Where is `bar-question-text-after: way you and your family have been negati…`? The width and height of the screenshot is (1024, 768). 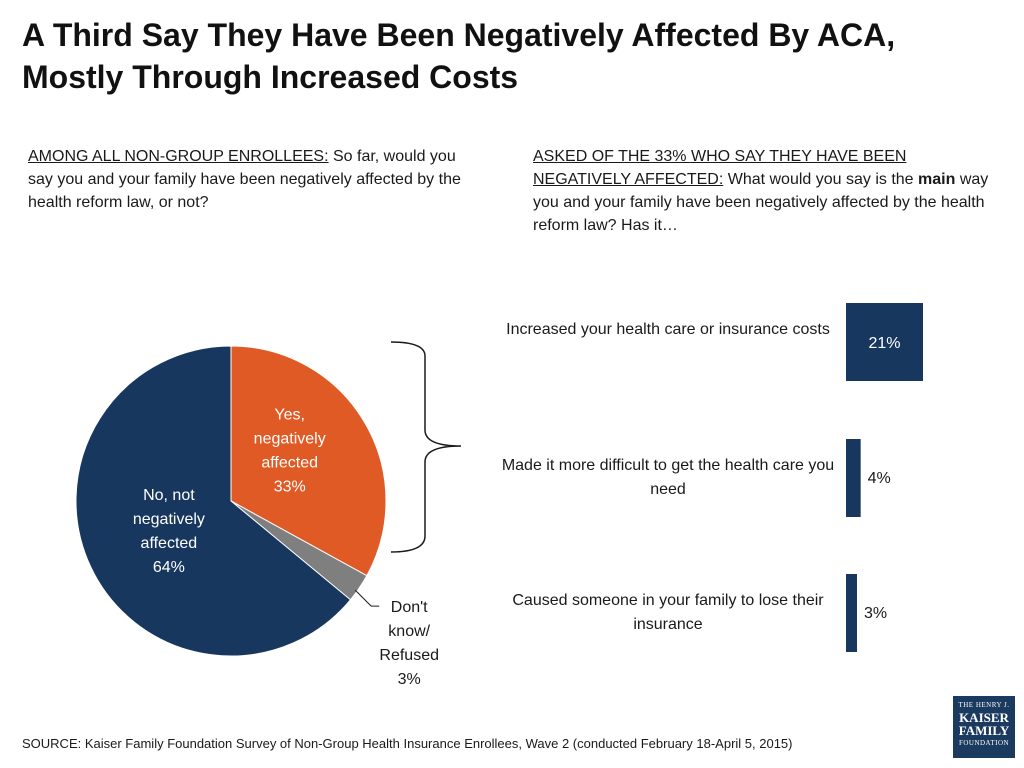 bar-question-text-after: way you and your family have been negati… is located at coordinates (761, 202).